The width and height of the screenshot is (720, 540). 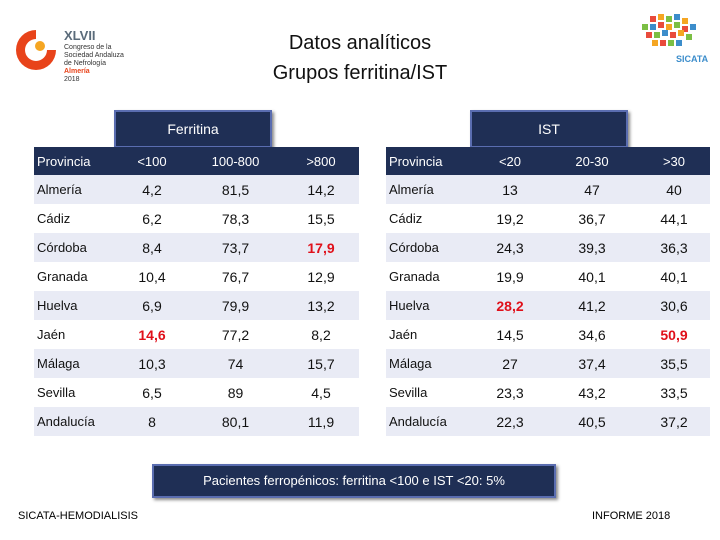 I want to click on table-row: Cádiz 6,2 78,3 15,5, so click(x=196, y=218).